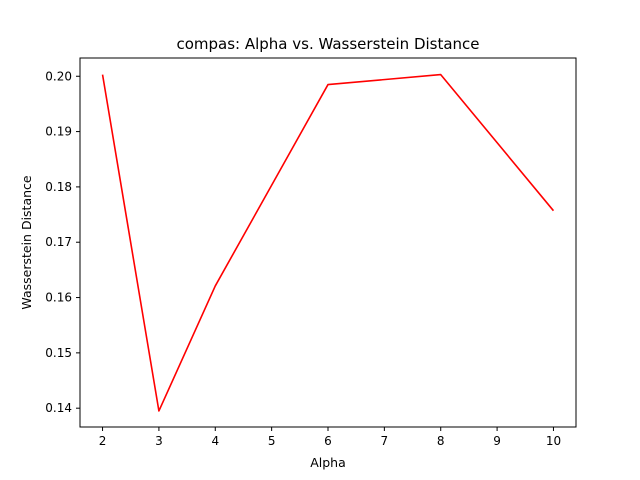 This screenshot has height=480, width=640. What do you see at coordinates (328, 441) in the screenshot?
I see `x-tick-label: 6` at bounding box center [328, 441].